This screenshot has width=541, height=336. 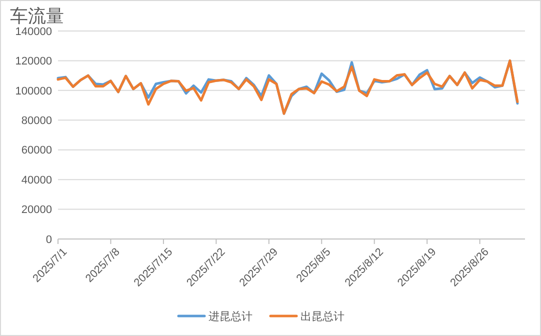 What do you see at coordinates (322, 316) in the screenshot?
I see `legend-label: 出昆总计` at bounding box center [322, 316].